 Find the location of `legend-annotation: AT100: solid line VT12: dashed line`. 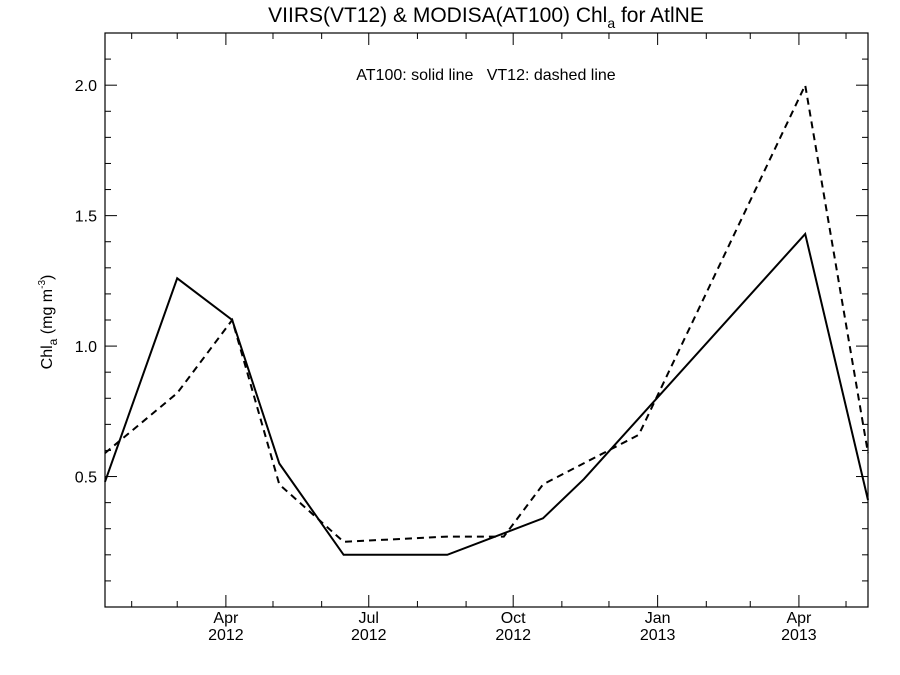

legend-annotation: AT100: solid line VT12: dashed line is located at coordinates (486, 75).